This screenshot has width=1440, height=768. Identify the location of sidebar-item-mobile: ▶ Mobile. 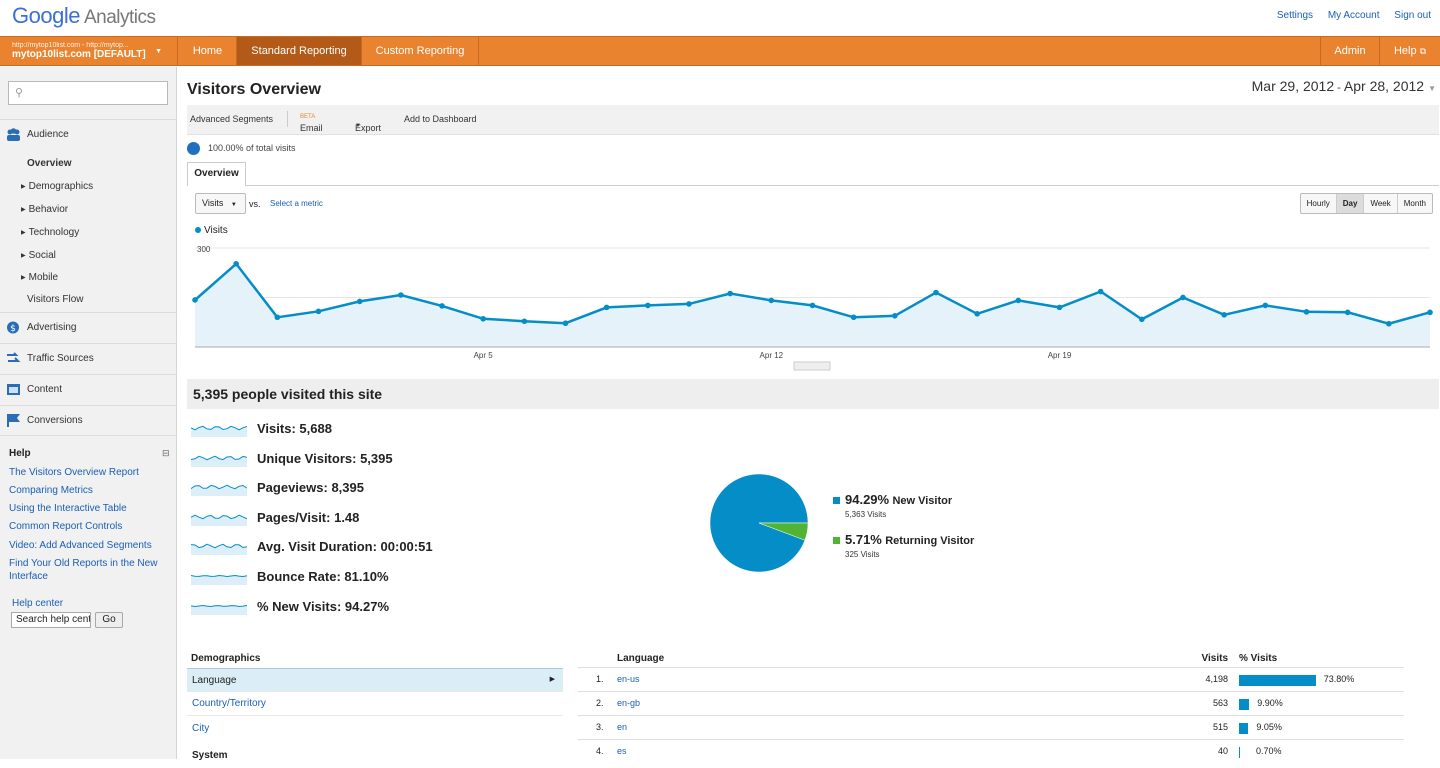
(39, 277).